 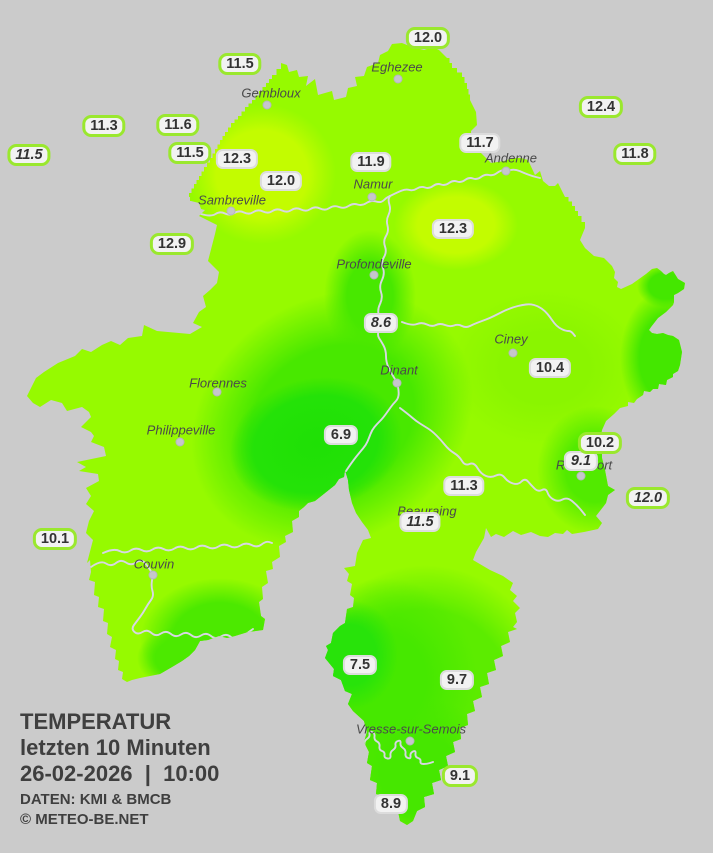 What do you see at coordinates (511, 339) in the screenshot?
I see `svg-text: Ciney` at bounding box center [511, 339].